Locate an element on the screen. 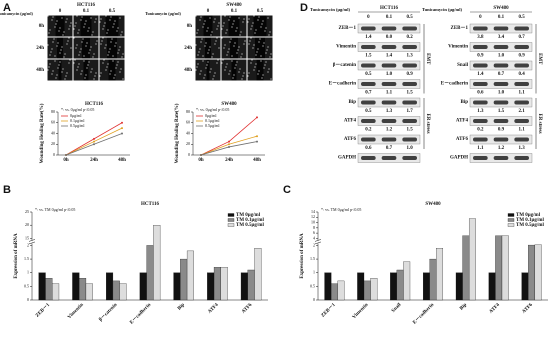 This screenshot has width=550, height=346. cell-line: HCT116 is located at coordinates (86, 5).